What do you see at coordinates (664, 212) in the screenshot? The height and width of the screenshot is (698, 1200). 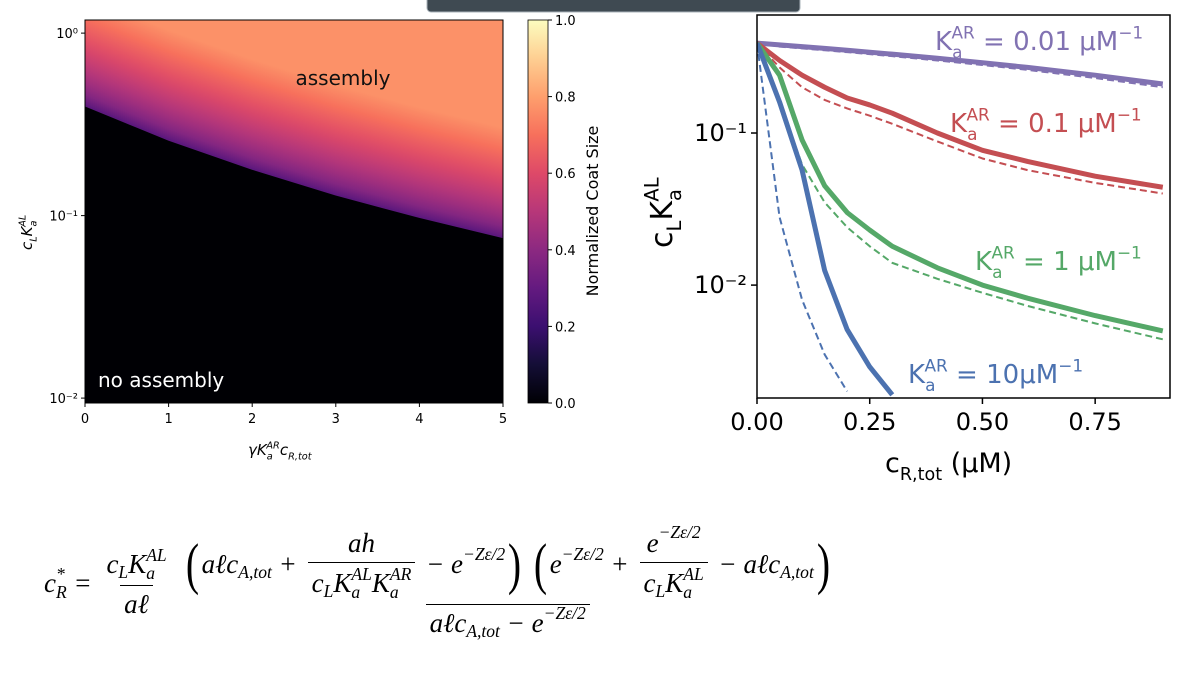 I see `y-axis-label: cLKaAL` at bounding box center [664, 212].